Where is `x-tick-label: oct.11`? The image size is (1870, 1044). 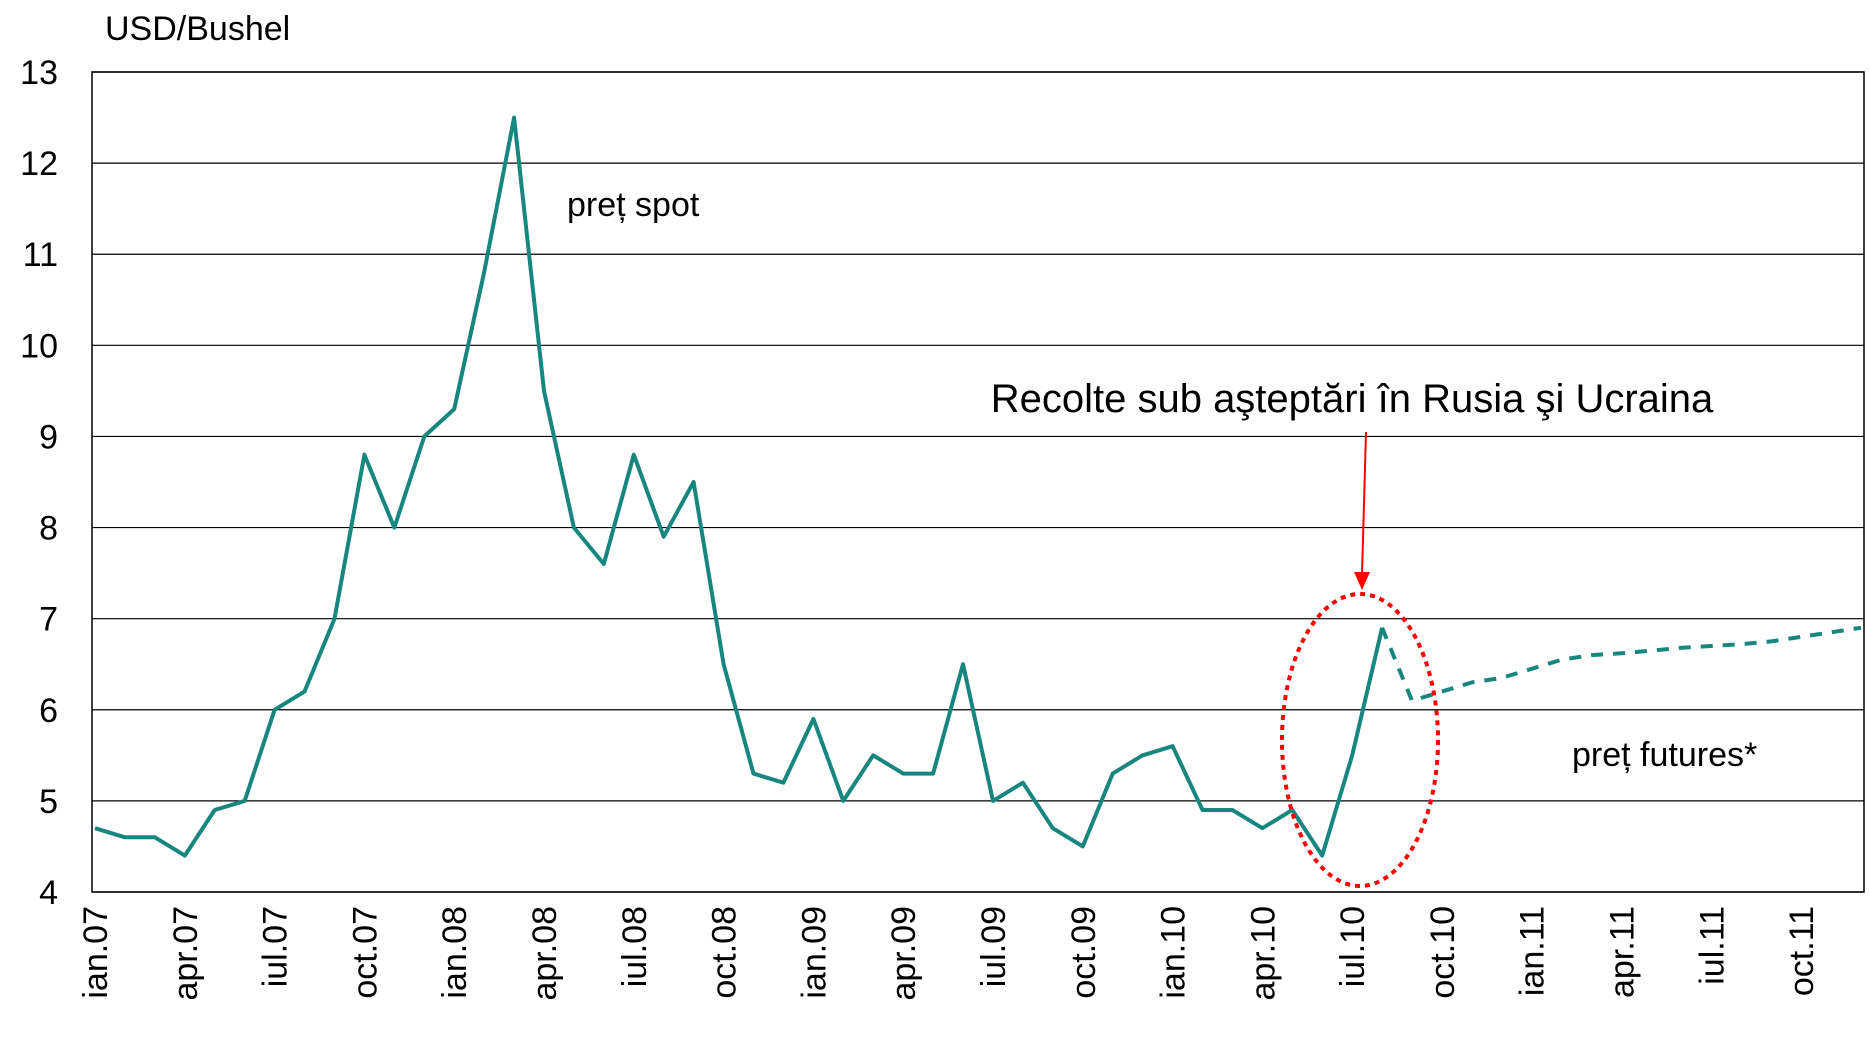
x-tick-label: oct.11 is located at coordinates (1802, 951).